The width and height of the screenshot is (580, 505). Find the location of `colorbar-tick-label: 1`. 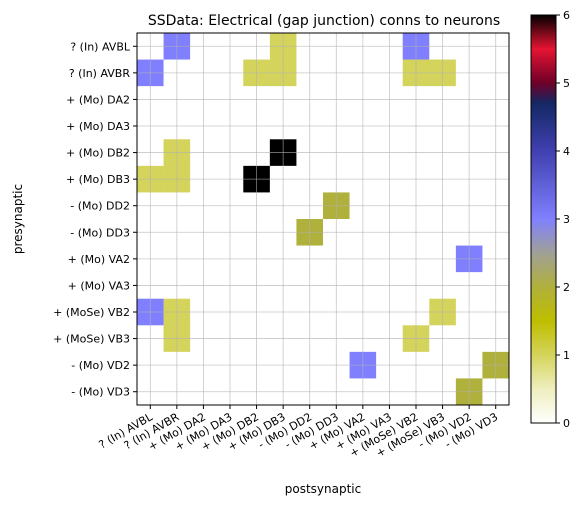

colorbar-tick-label: 1 is located at coordinates (566, 355).